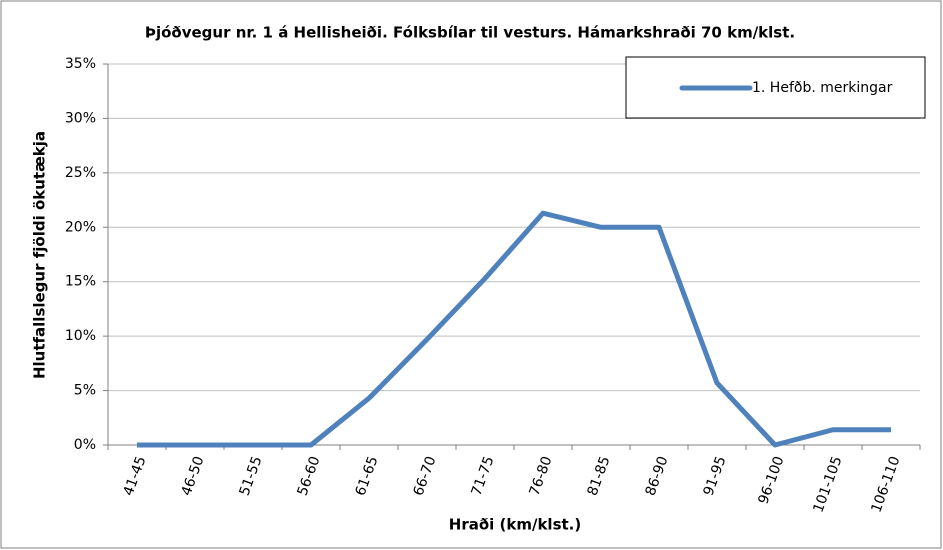 The height and width of the screenshot is (550, 943). What do you see at coordinates (80, 118) in the screenshot?
I see `y-tick-label: 30%` at bounding box center [80, 118].